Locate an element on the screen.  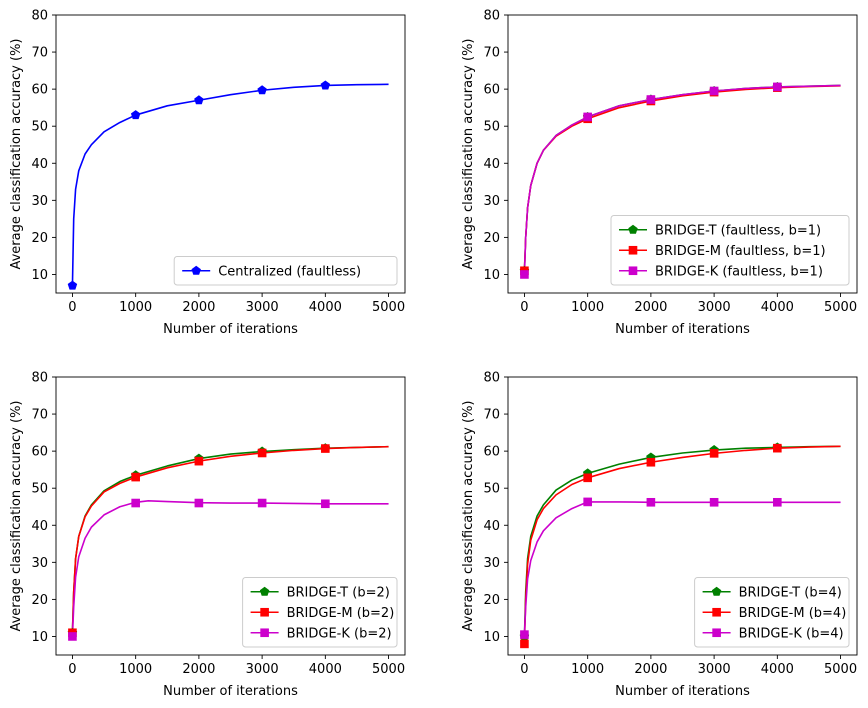
legend-item-centralized-faultless: Centralized (faultless) is located at coordinates (271, 271).